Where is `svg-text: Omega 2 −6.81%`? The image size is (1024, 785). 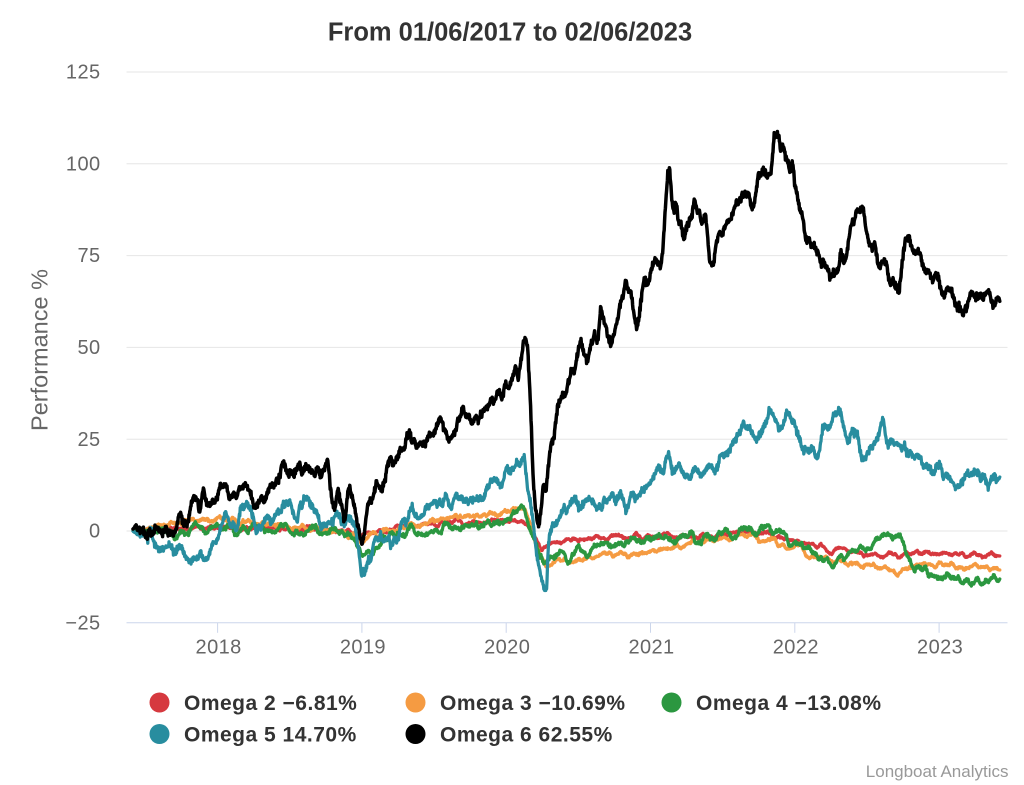 svg-text: Omega 2 −6.81% is located at coordinates (270, 703).